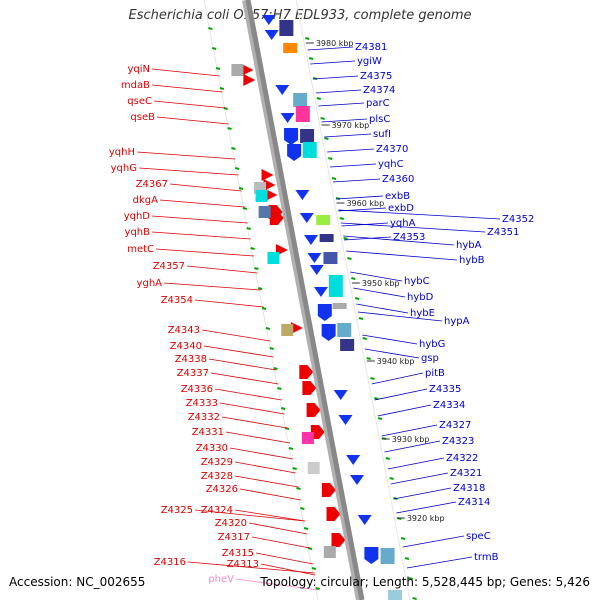  Describe the element at coordinates (503, 232) in the screenshot. I see `gene-label-right: Z4351` at that location.